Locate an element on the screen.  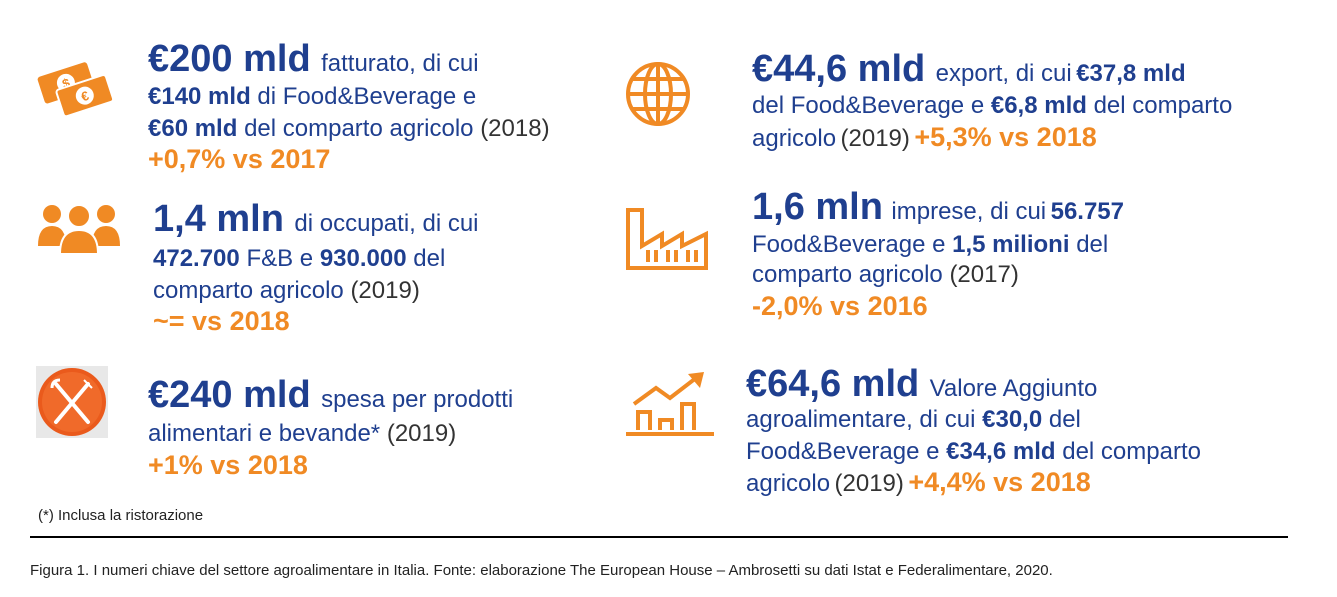
fork-knife-icon is located at coordinates (72, 402).